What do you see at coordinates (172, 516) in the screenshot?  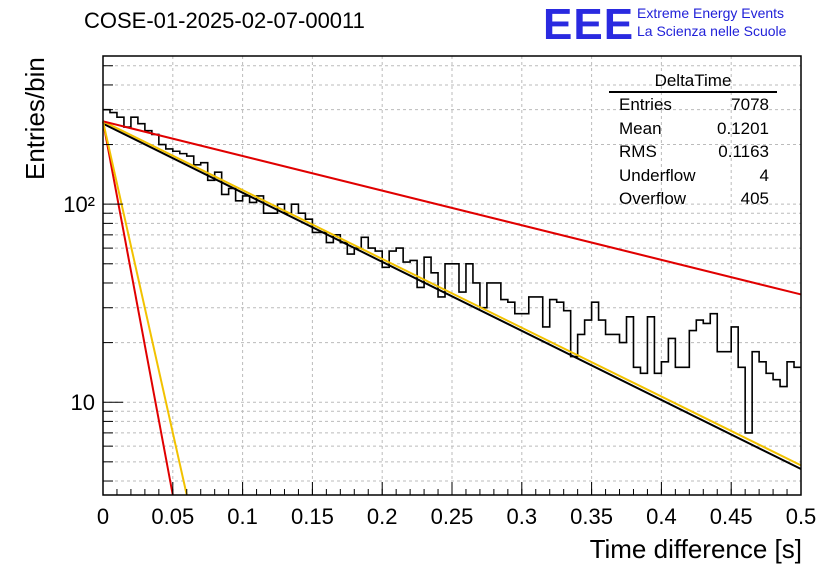 I see `x-tick-label: 0.05` at bounding box center [172, 516].